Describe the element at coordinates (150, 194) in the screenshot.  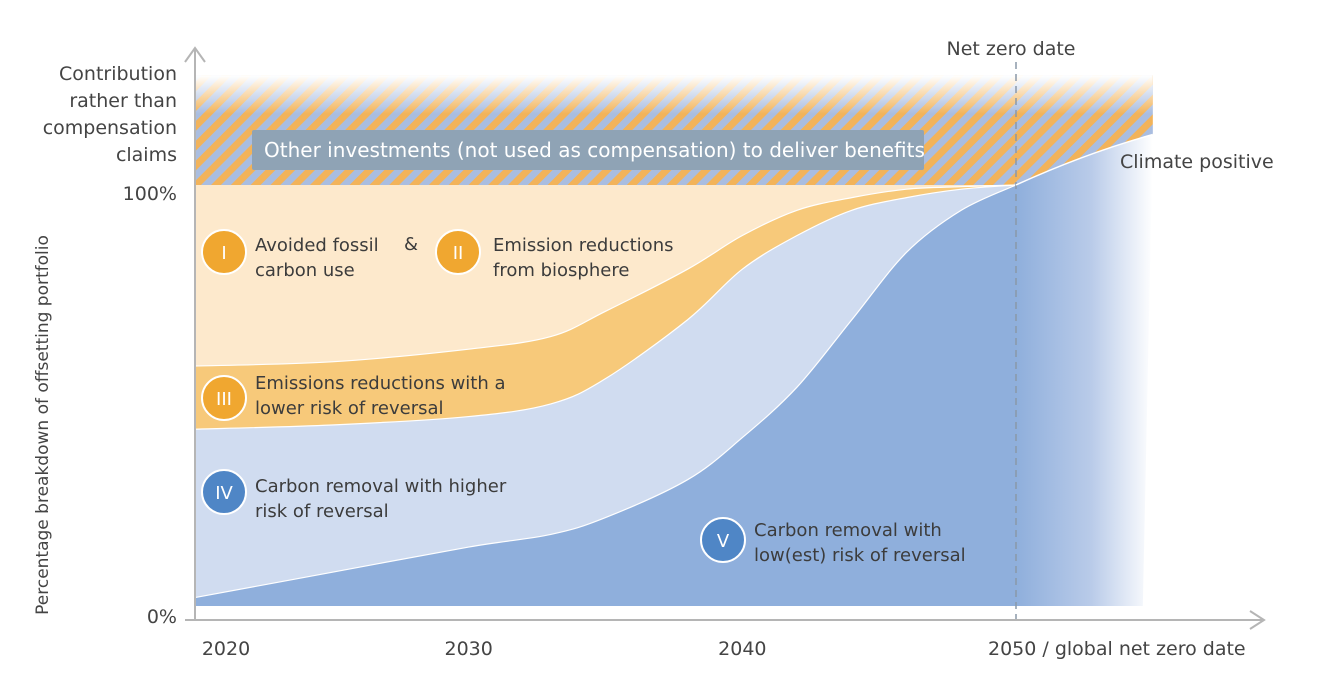
I see `y-tick-label: 100%` at that location.